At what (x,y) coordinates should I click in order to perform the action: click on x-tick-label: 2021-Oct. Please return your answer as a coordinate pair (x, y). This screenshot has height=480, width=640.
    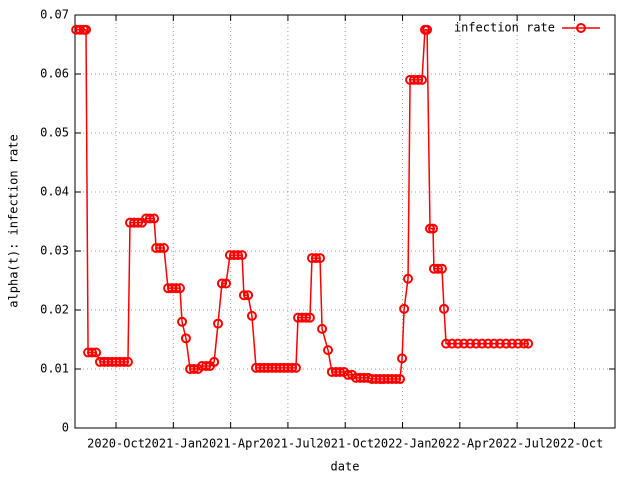
    Looking at the image, I should click on (345, 444).